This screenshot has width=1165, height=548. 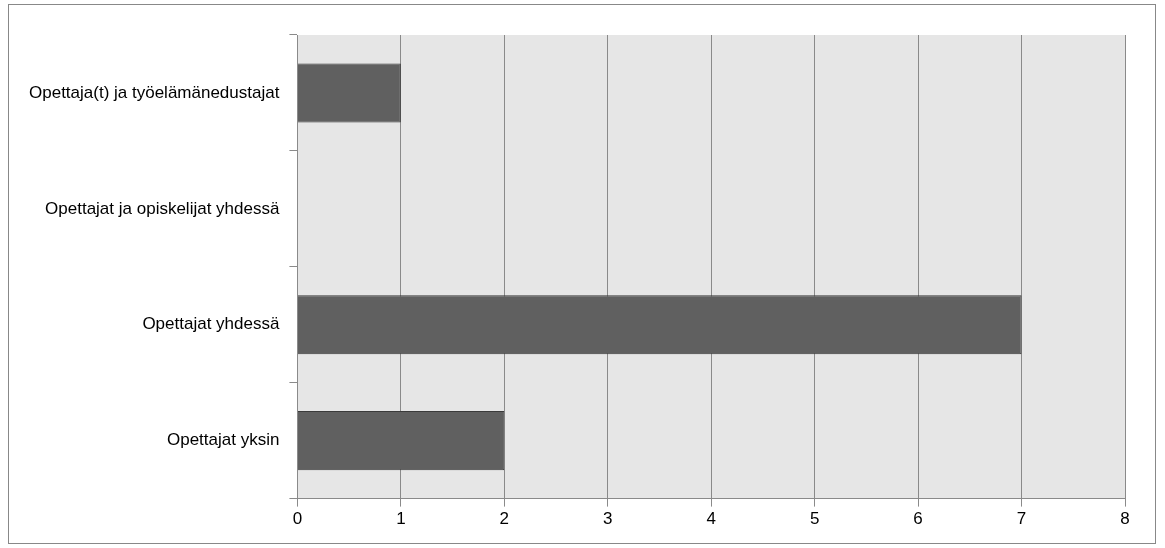 I want to click on x-tick-label: 1, so click(x=401, y=519).